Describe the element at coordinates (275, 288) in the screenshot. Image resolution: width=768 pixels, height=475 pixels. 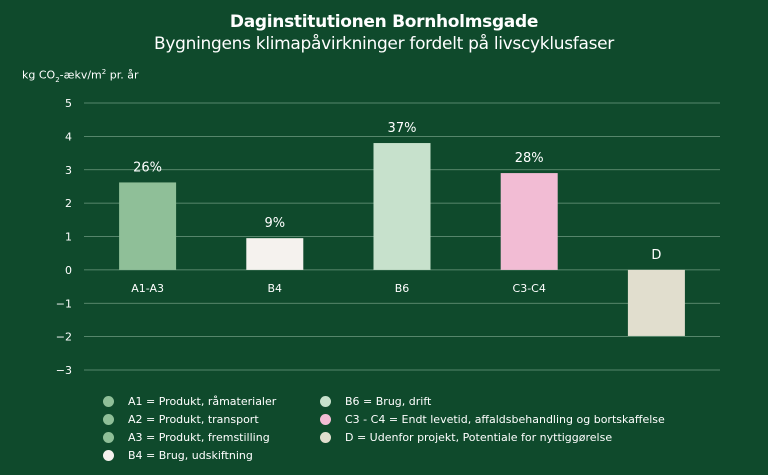
I see `category-label: B4` at that location.